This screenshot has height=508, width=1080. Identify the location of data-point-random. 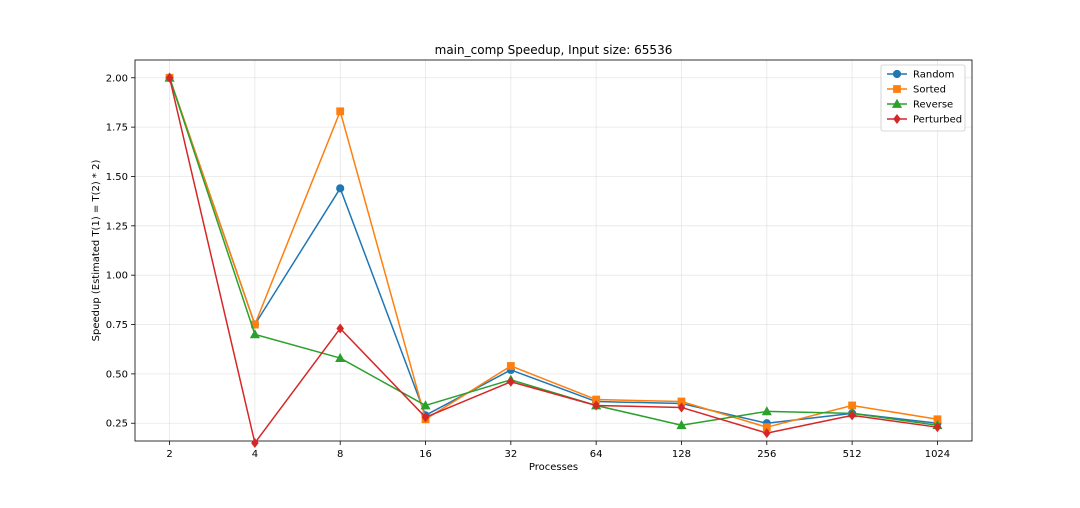
(340, 188).